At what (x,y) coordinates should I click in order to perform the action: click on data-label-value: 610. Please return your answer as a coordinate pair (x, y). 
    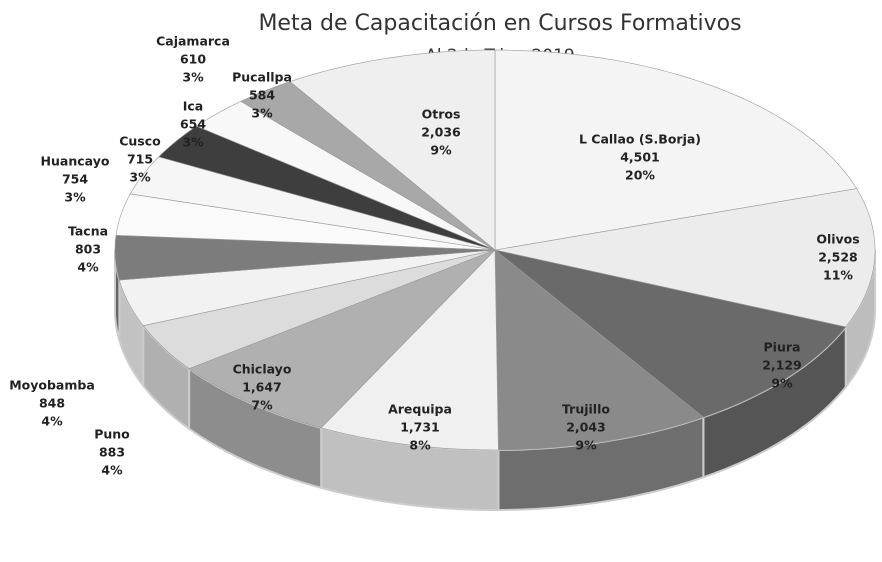
    Looking at the image, I should click on (193, 59).